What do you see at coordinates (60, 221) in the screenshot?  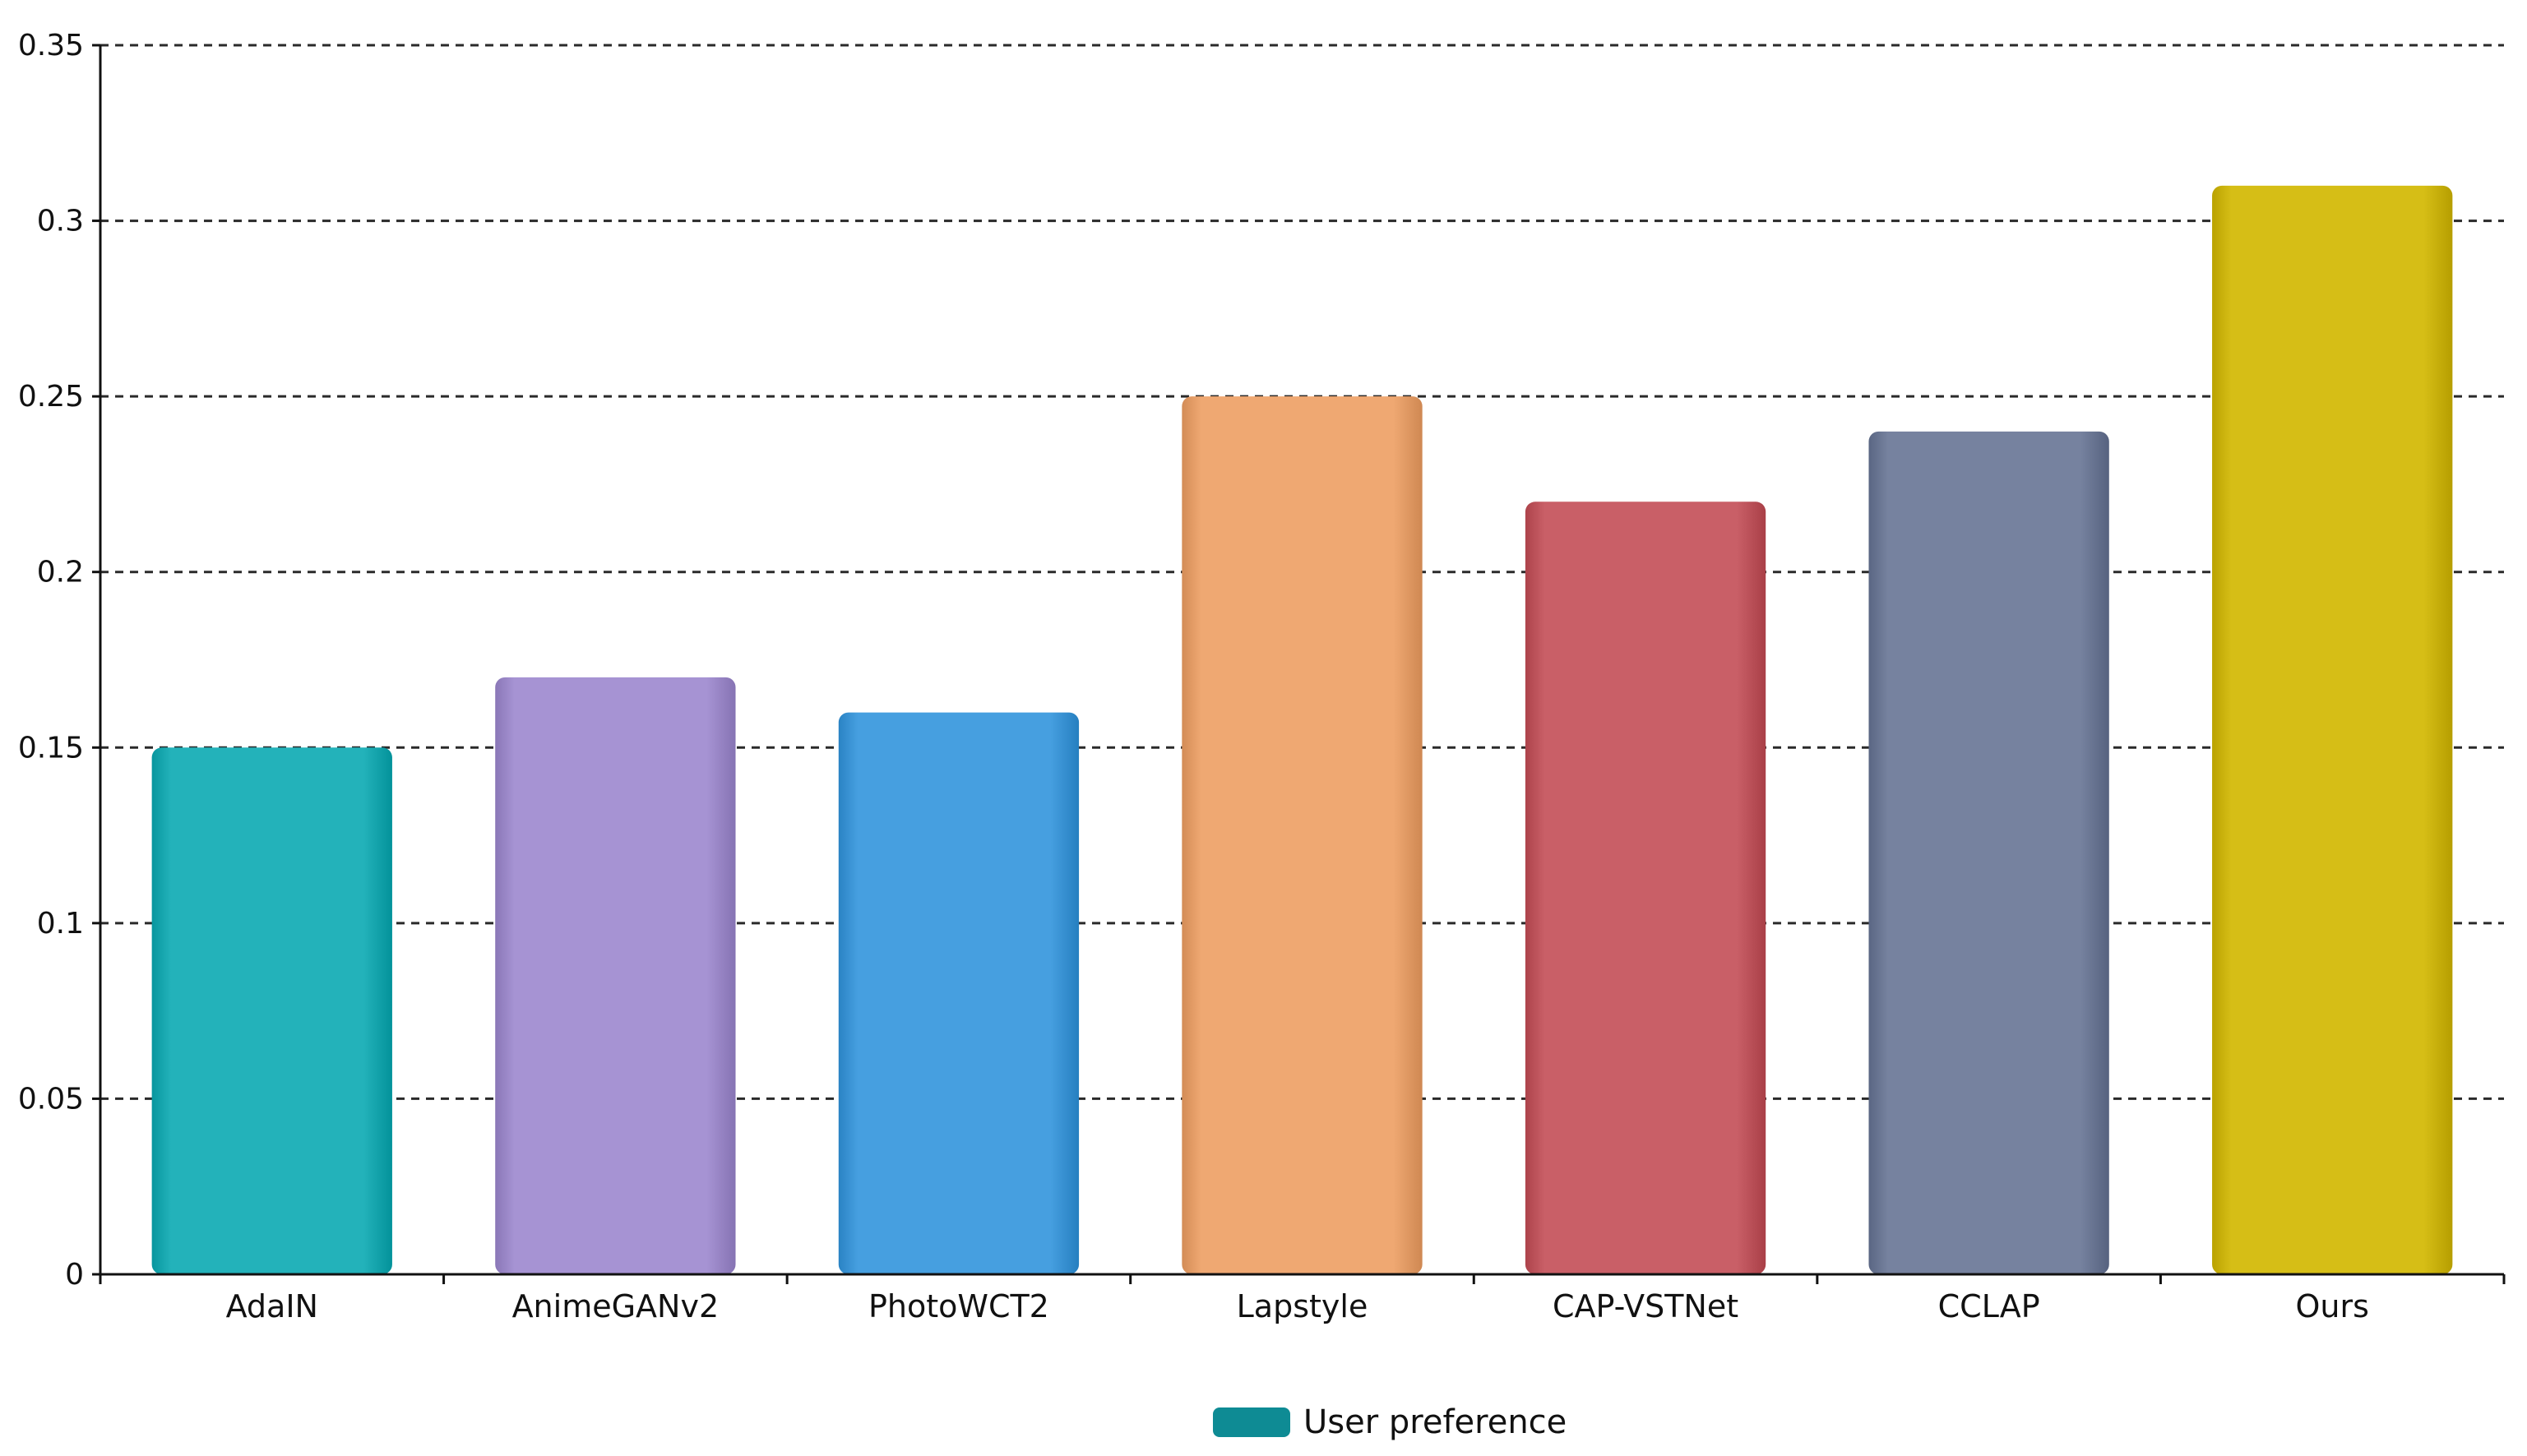 I see `y-tick-label: 0.3` at bounding box center [60, 221].